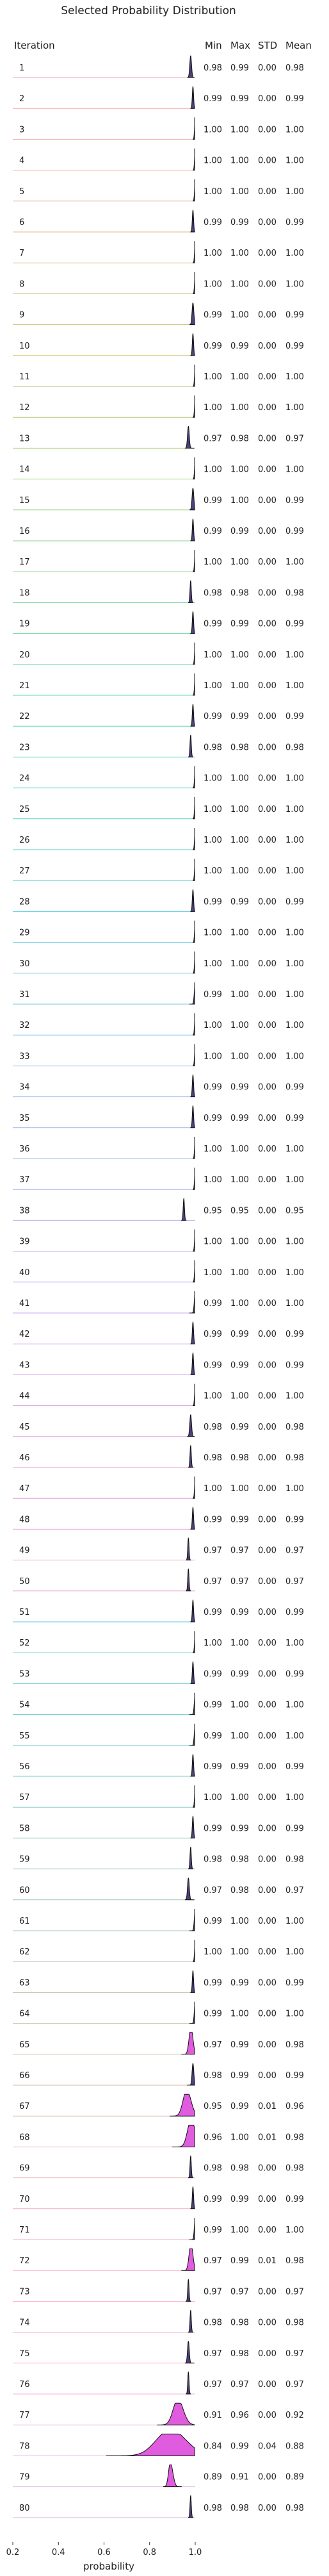  What do you see at coordinates (24, 1304) in the screenshot?
I see `iteration-label: 41` at bounding box center [24, 1304].